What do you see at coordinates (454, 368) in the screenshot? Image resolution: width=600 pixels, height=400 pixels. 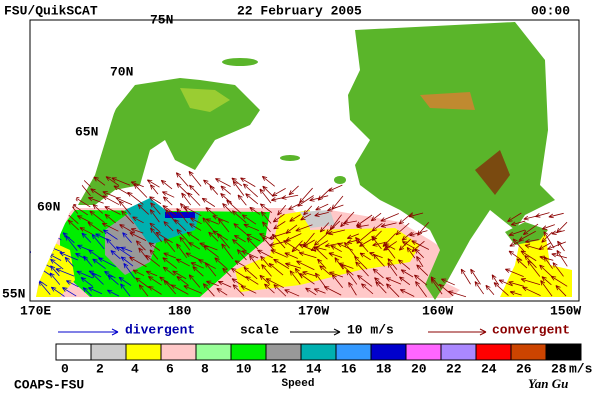 I see `colorbar-label: 22` at bounding box center [454, 368].